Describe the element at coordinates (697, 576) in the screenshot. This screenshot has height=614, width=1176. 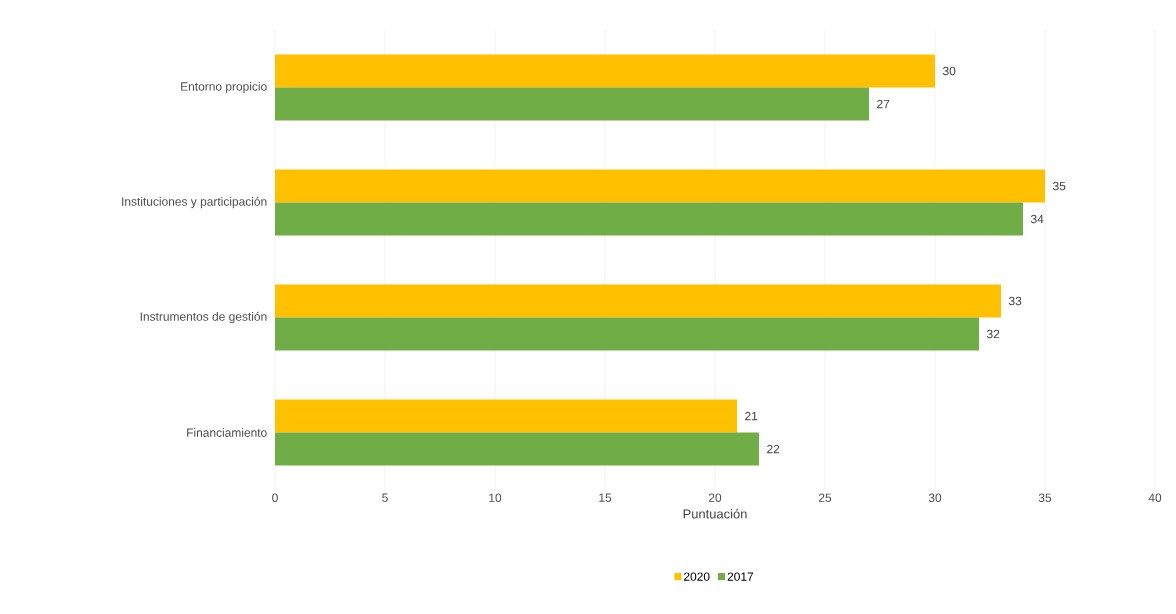
I see `legend-label: 2020` at that location.